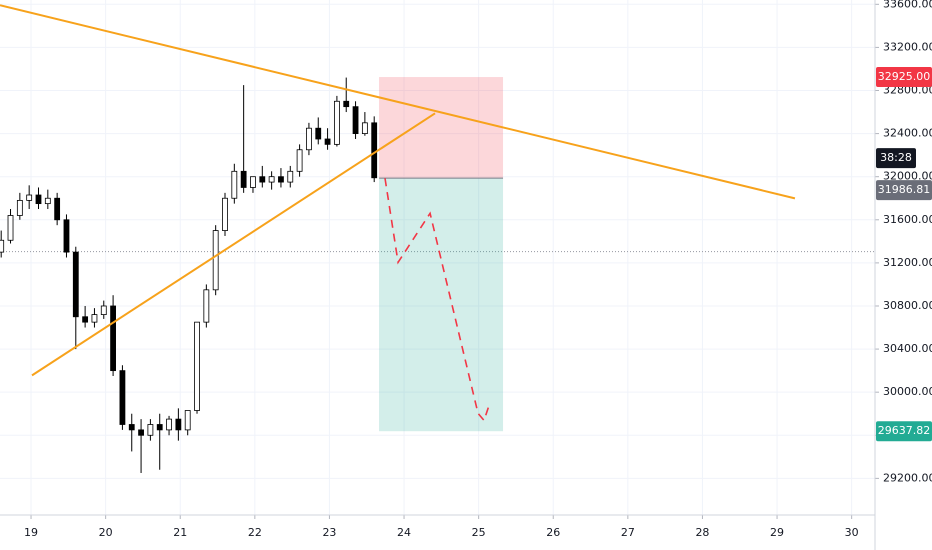 The width and height of the screenshot is (932, 550). I want to click on x-tick-label: 30, so click(852, 532).